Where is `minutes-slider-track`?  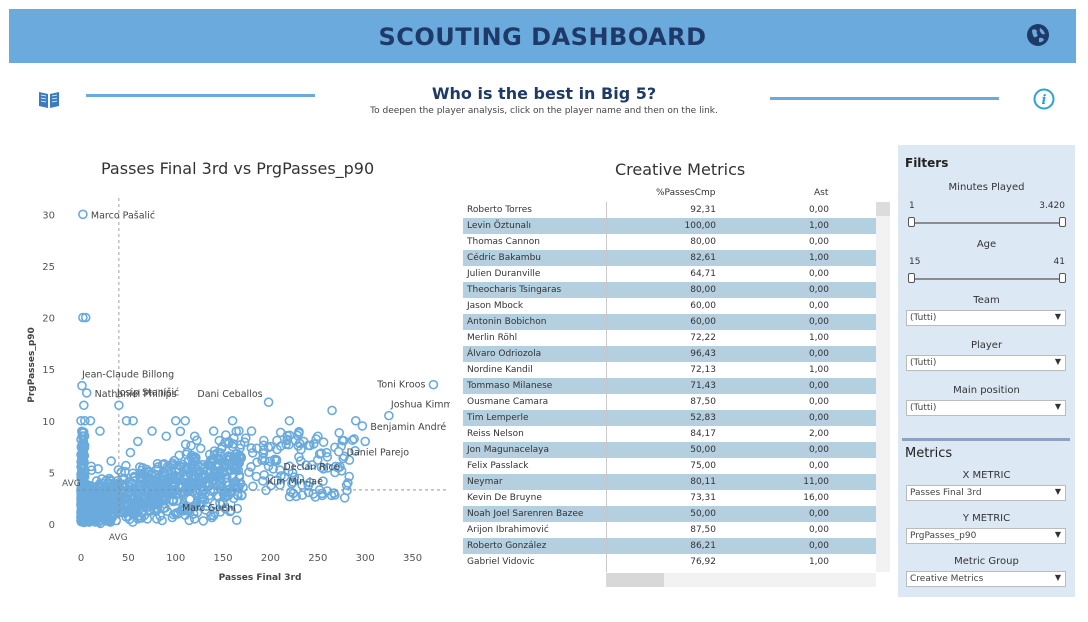
minutes-slider-track is located at coordinates (987, 223).